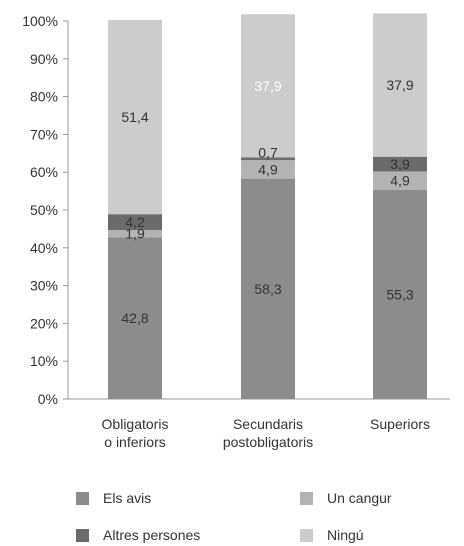  I want to click on category-label: Obligatoris, so click(135, 424).